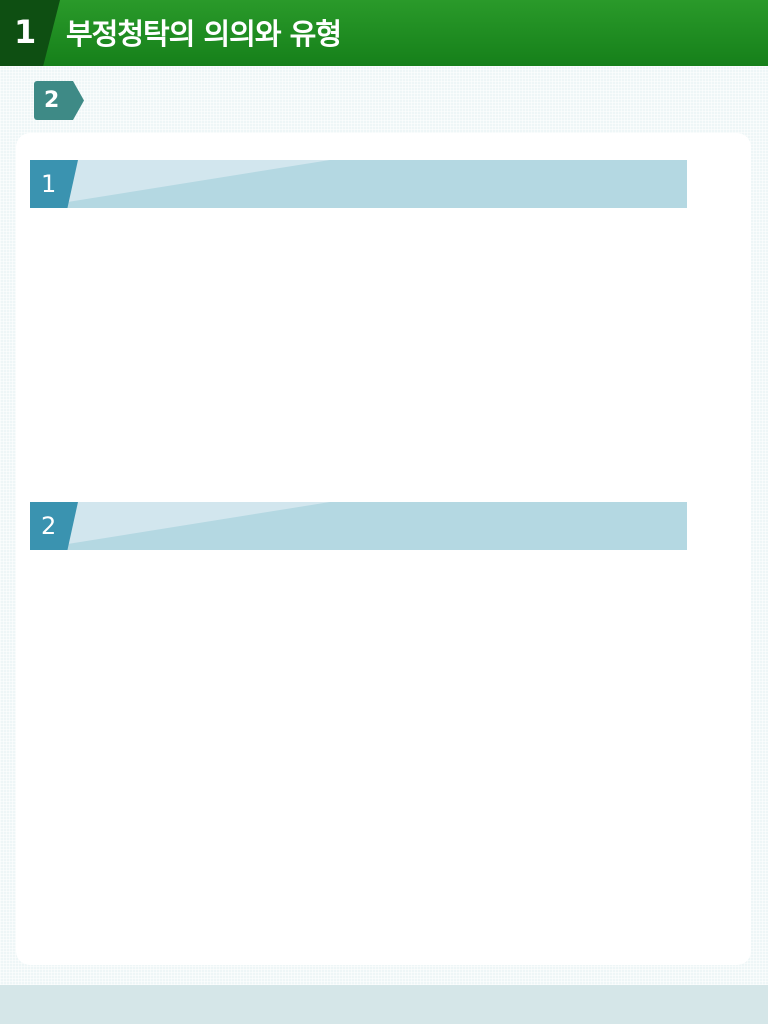  I want to click on page-title: 부정청탁의 의의와 유형, so click(204, 34).